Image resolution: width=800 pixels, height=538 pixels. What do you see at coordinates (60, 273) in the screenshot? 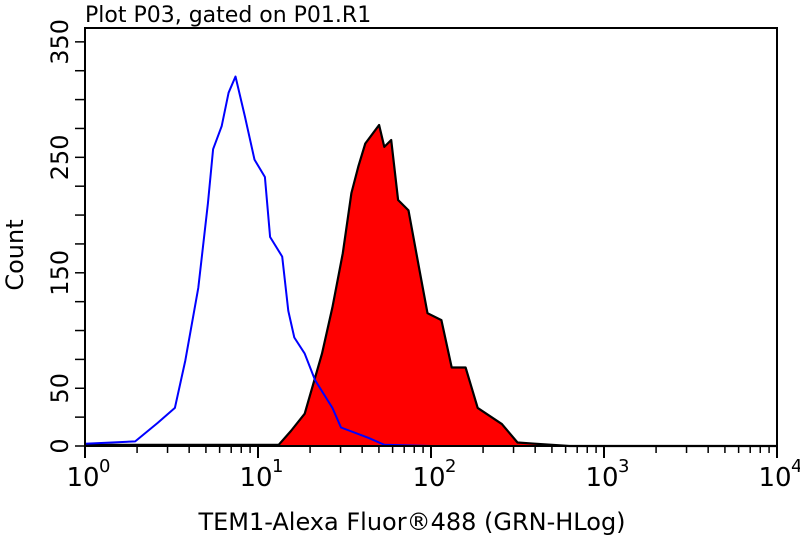
I see `y-tick-label: 150` at bounding box center [60, 273].